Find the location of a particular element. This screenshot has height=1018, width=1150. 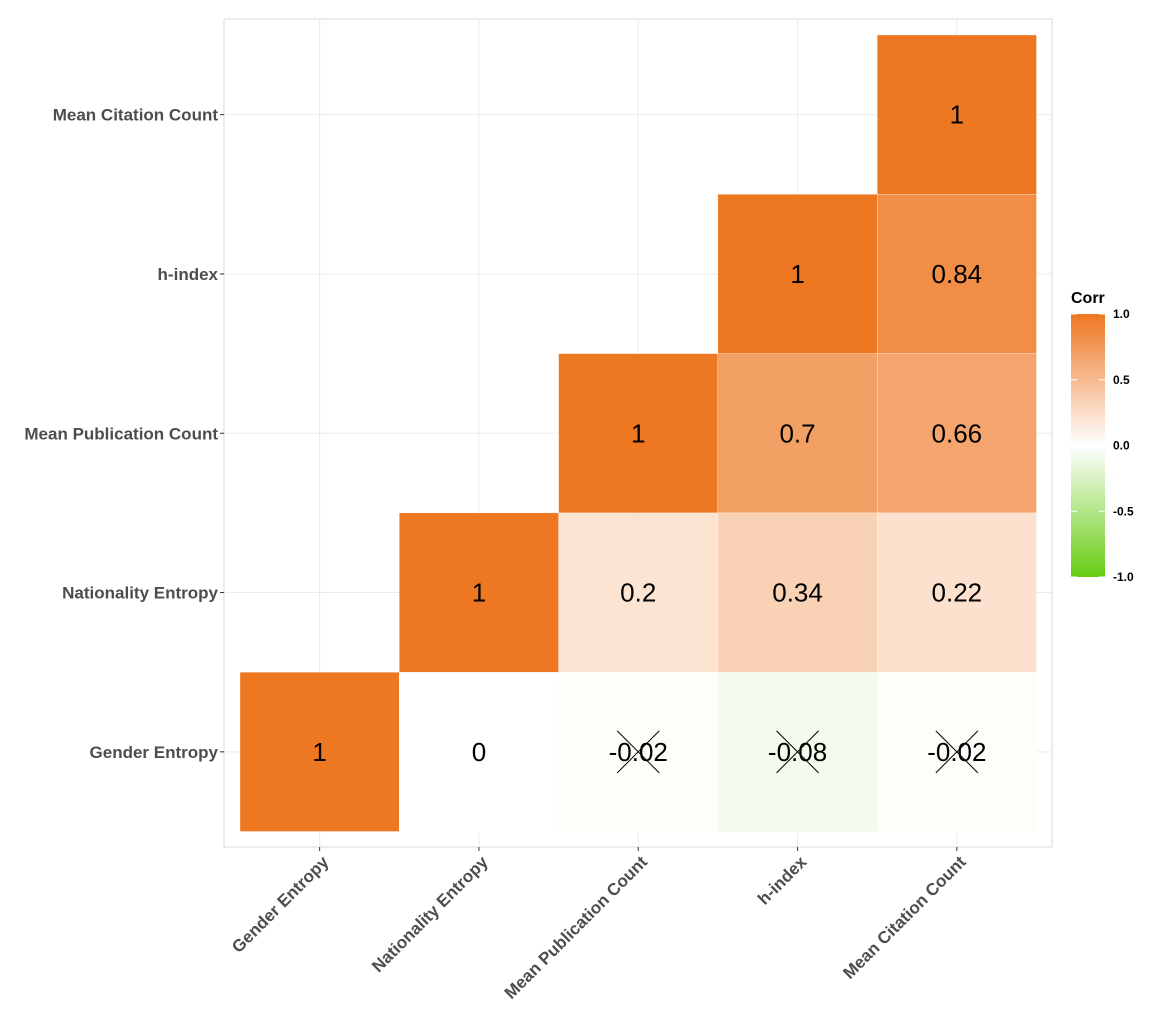

y-tick-label: Gender Entropy is located at coordinates (154, 752).